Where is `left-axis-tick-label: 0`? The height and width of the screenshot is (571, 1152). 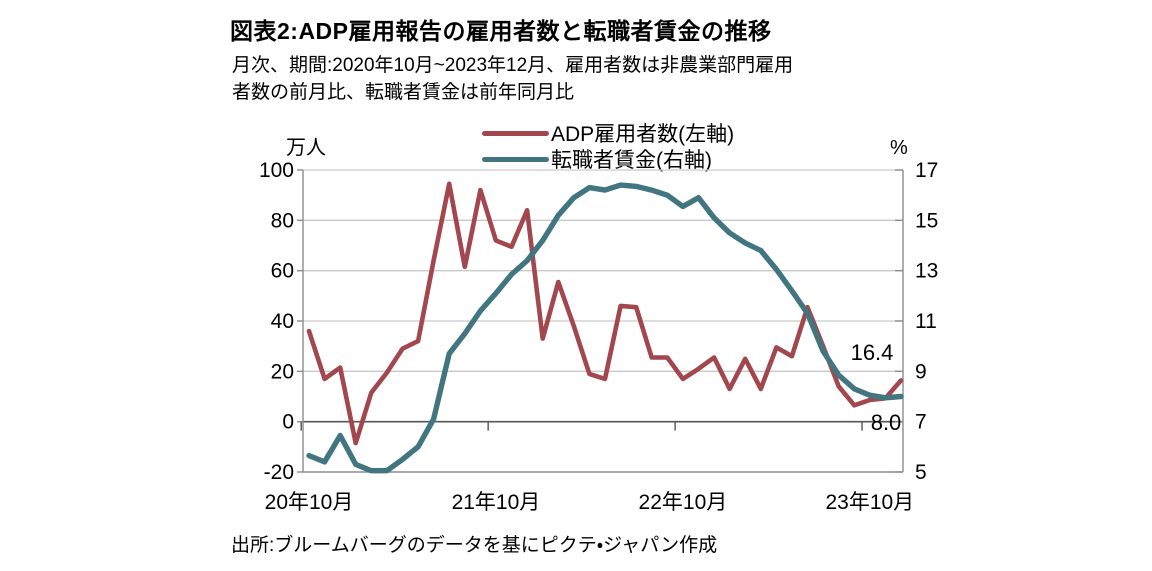 left-axis-tick-label: 0 is located at coordinates (288, 422).